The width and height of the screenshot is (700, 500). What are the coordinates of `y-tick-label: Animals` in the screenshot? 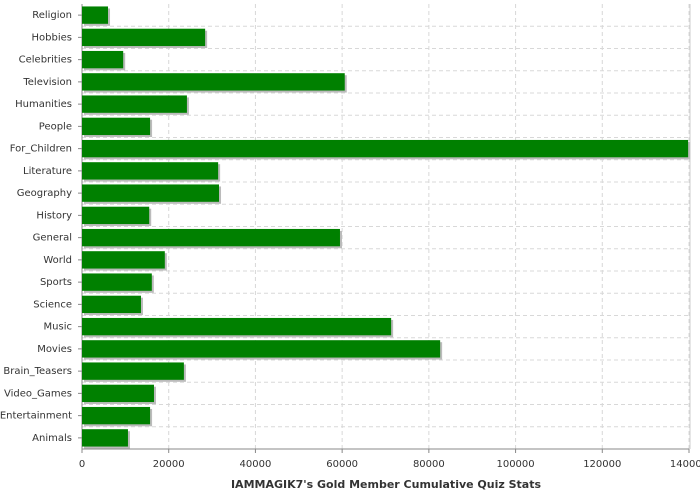 It's located at (52, 438).